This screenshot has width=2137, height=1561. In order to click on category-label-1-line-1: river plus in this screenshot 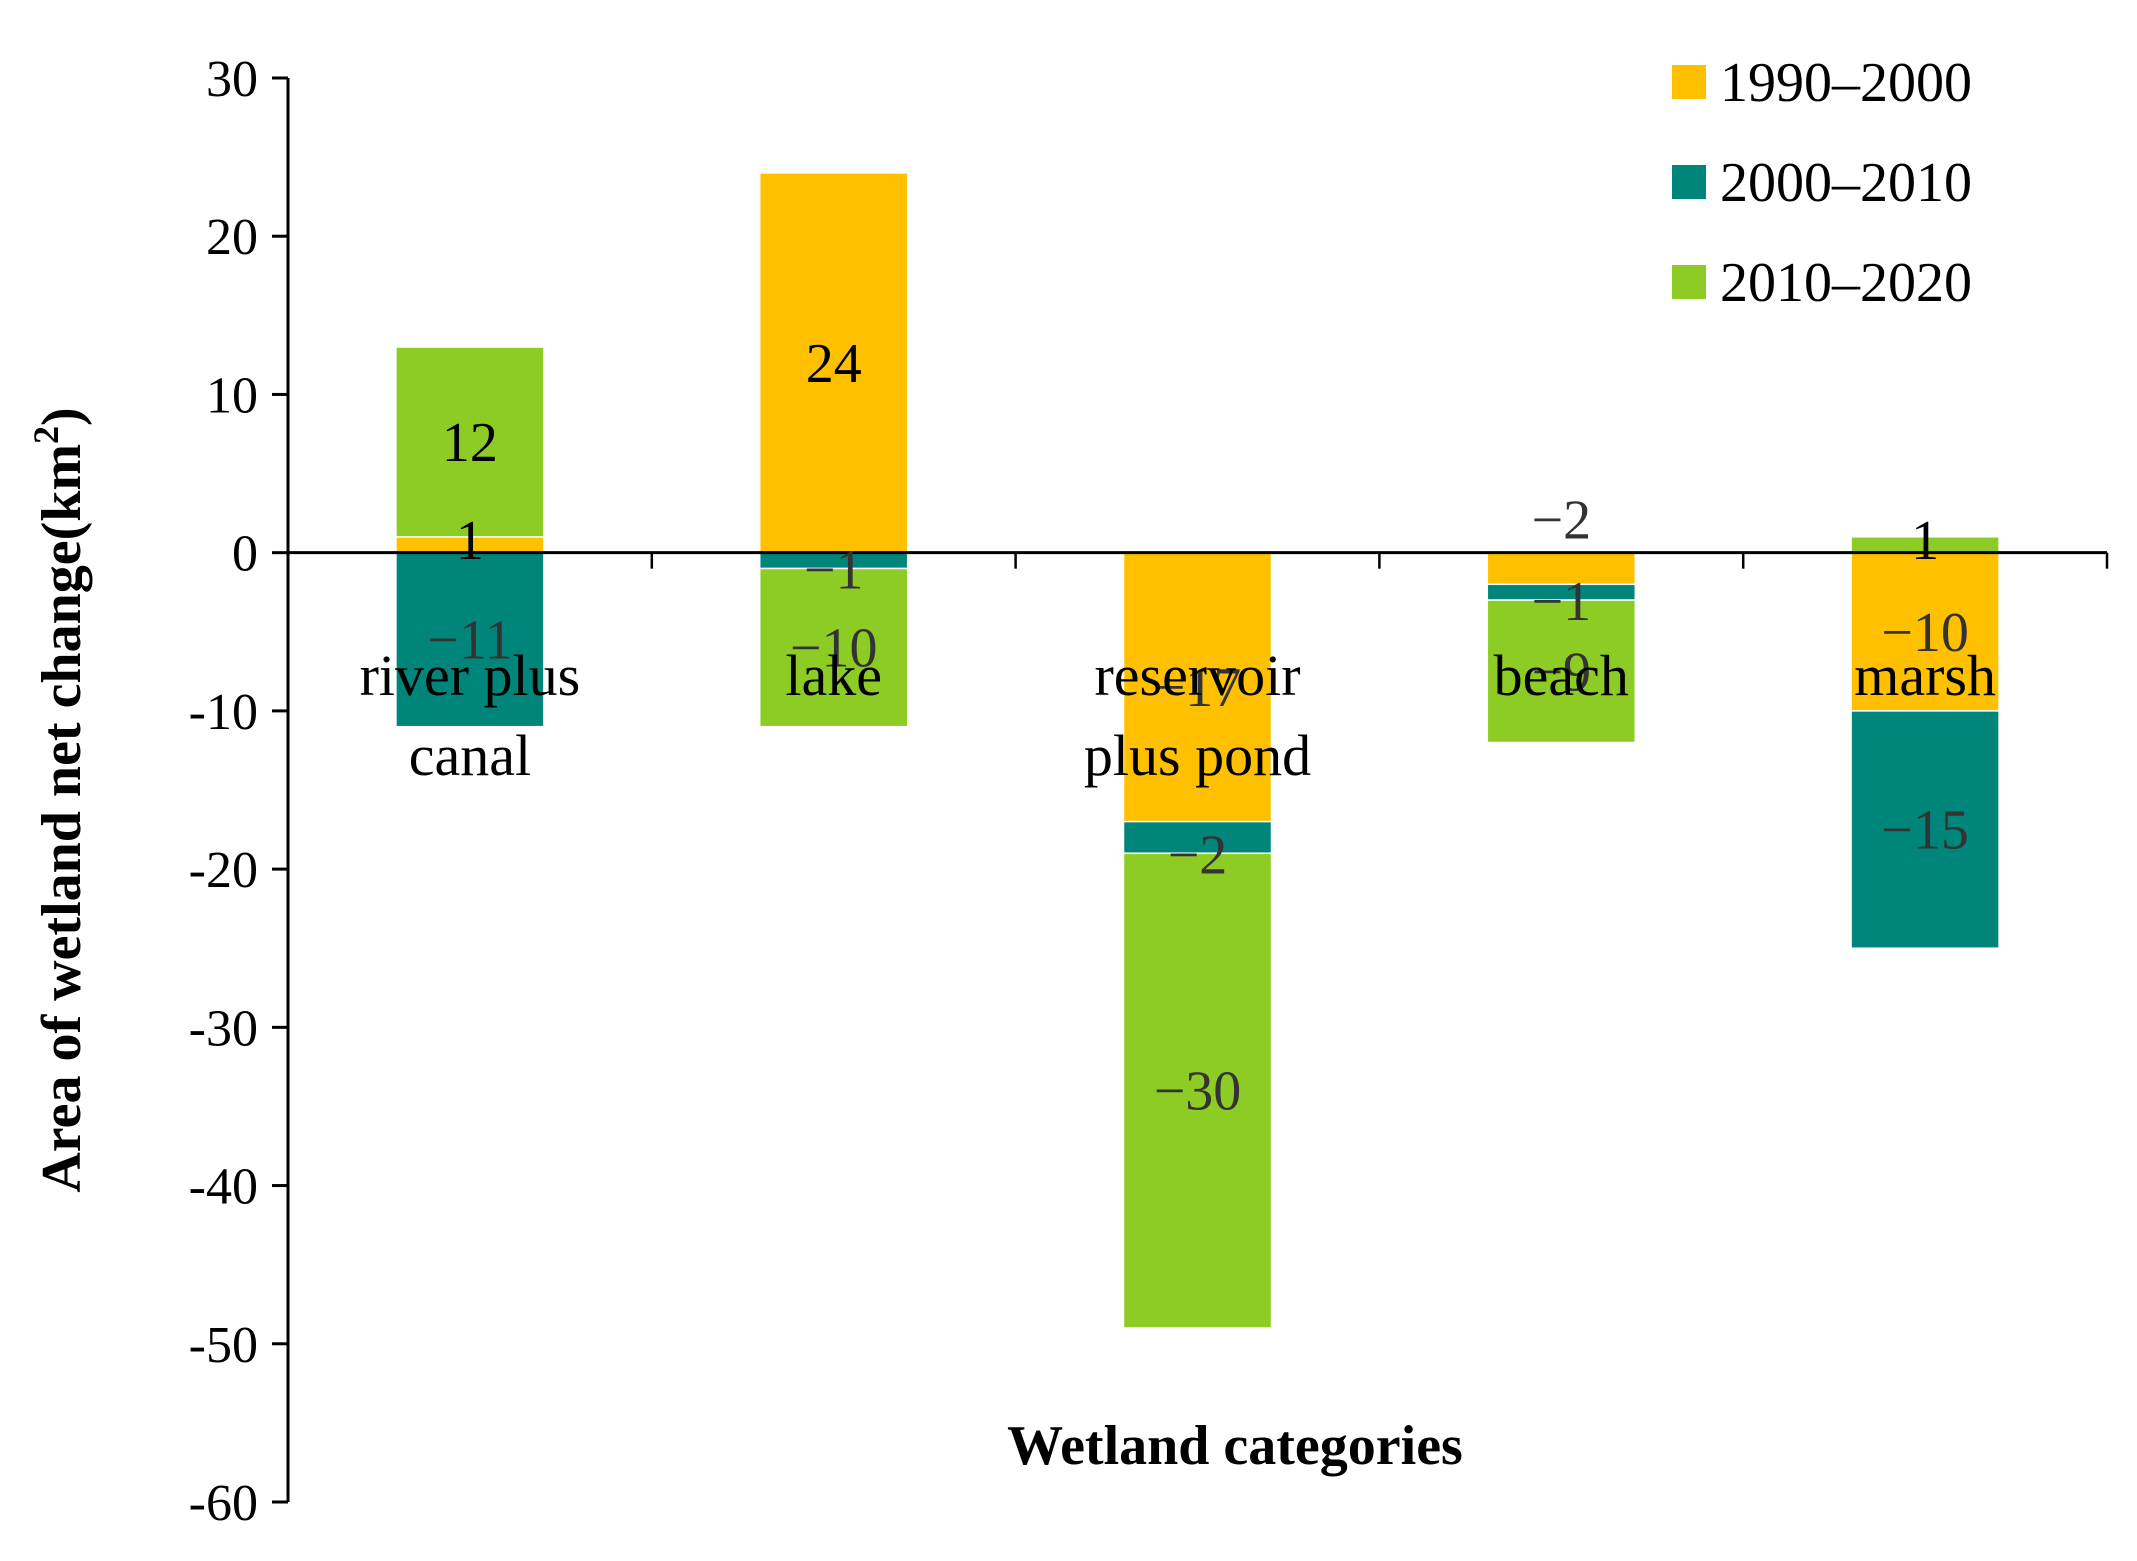, I will do `click(470, 675)`.